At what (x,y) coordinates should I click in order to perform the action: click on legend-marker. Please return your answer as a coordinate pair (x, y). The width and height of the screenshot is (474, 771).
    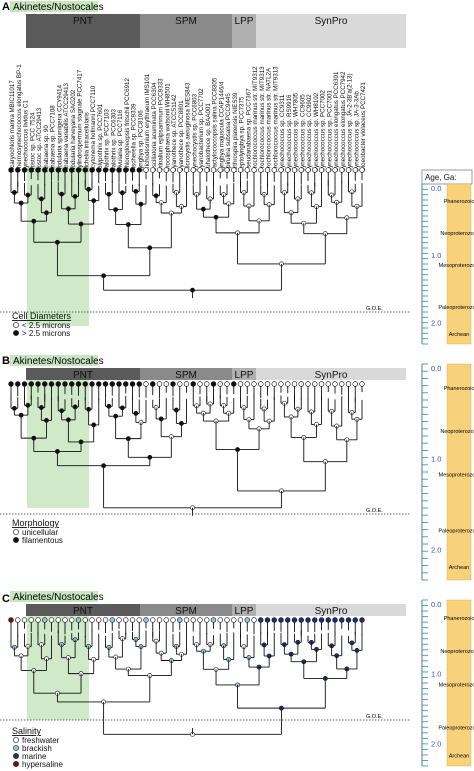
    Looking at the image, I should click on (16, 756).